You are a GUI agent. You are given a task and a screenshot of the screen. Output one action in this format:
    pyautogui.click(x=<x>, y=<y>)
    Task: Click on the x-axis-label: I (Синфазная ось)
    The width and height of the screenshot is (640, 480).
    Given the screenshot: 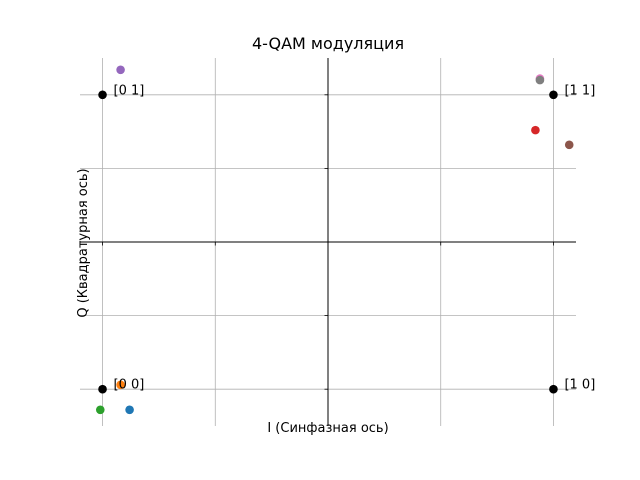 What is the action you would take?
    pyautogui.click(x=327, y=428)
    